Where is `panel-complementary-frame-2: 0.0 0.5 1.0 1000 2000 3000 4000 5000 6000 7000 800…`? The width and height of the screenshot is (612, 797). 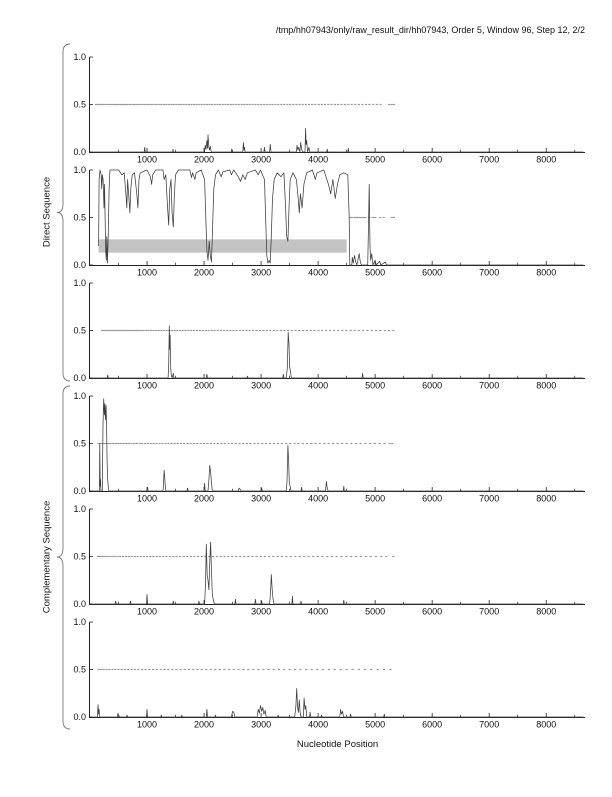 panel-complementary-frame-2: 0.0 0.5 1.0 1000 2000 3000 4000 5000 6000 7000 800… is located at coordinates (329, 560).